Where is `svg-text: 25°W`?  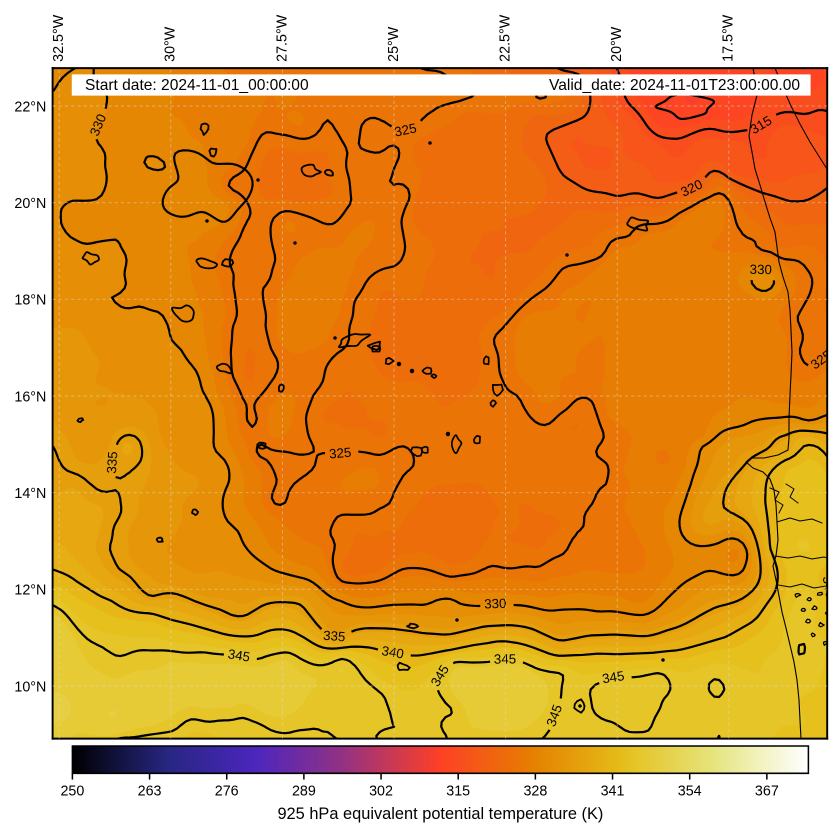
svg-text: 25°W is located at coordinates (394, 44).